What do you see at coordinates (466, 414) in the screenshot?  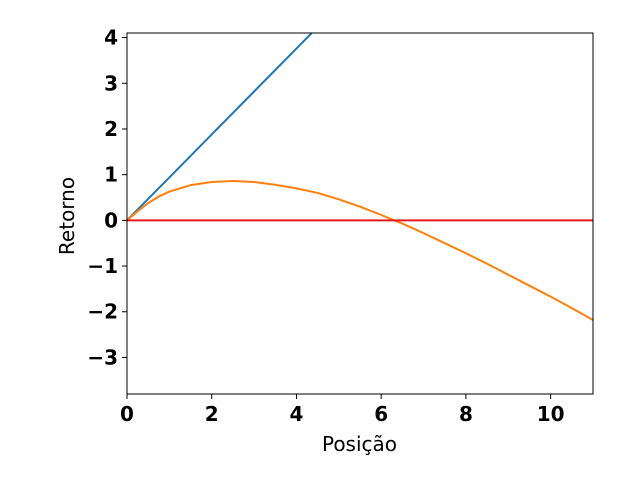 I see `x-tick-label: 8` at bounding box center [466, 414].